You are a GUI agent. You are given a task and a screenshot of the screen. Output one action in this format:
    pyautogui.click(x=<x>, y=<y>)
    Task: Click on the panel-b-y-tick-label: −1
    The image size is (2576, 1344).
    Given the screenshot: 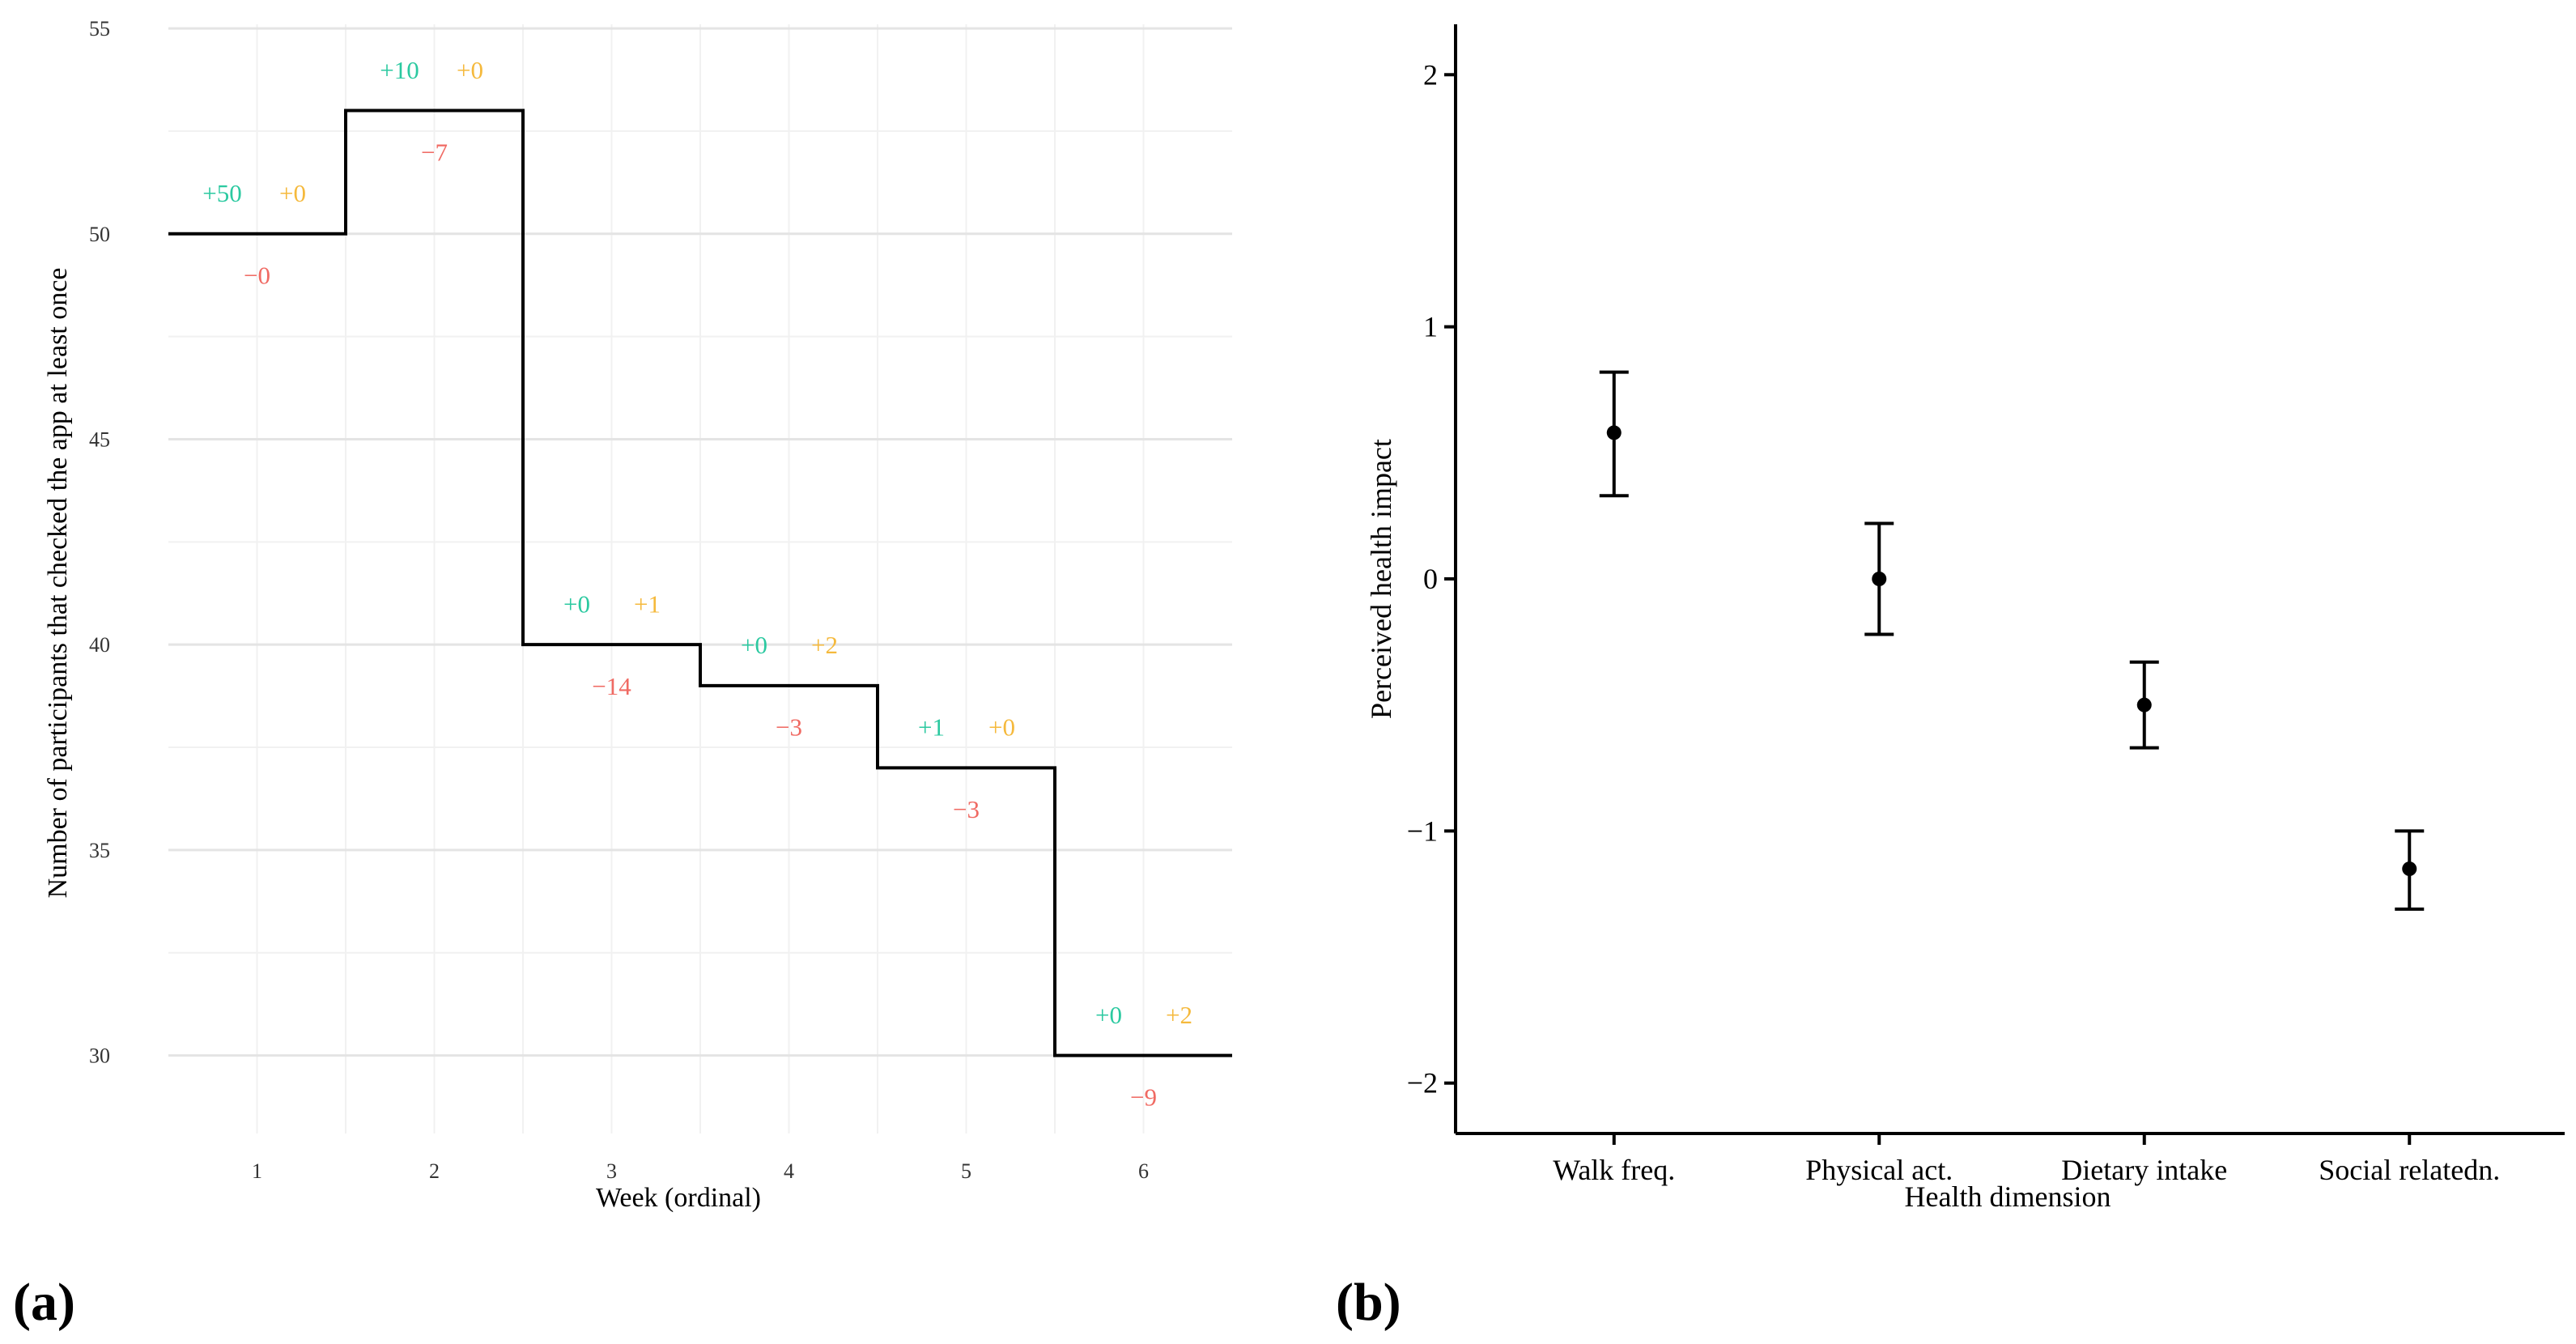 What is the action you would take?
    pyautogui.click(x=1422, y=830)
    